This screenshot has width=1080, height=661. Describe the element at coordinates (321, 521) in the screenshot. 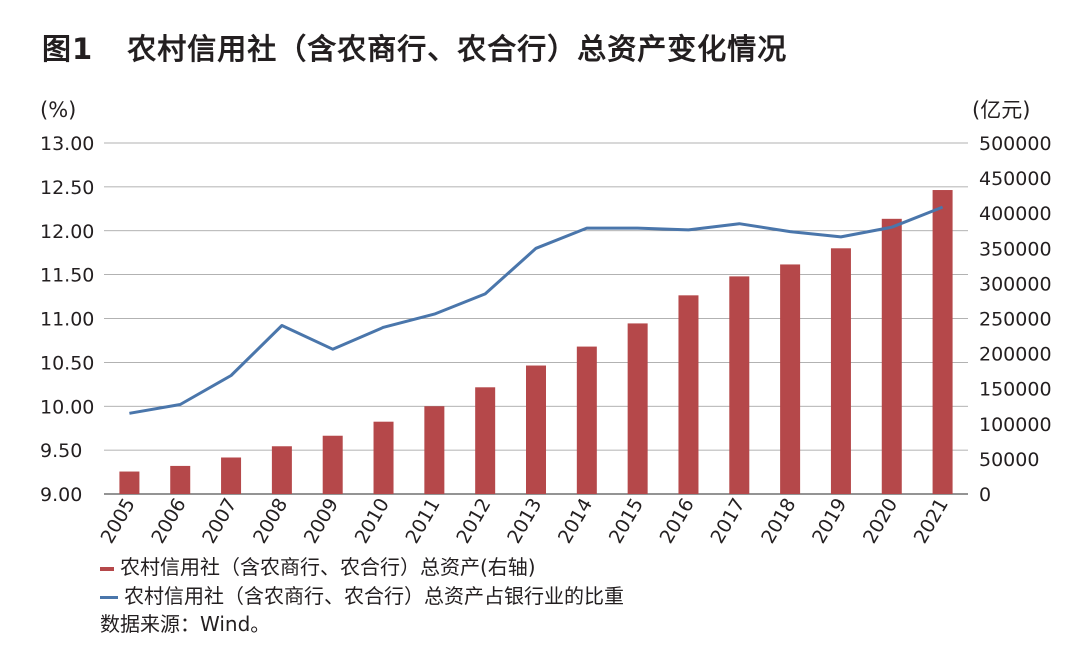

I see `x-tick-label: 2009` at that location.